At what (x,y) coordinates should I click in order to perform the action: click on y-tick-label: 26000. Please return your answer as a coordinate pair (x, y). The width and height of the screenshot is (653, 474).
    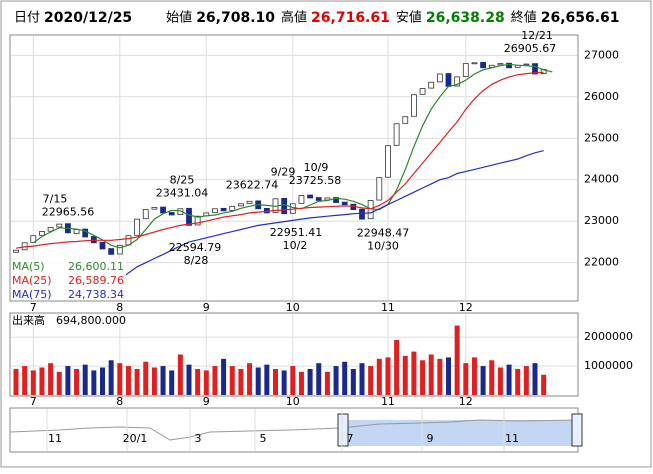
    Looking at the image, I should click on (601, 96).